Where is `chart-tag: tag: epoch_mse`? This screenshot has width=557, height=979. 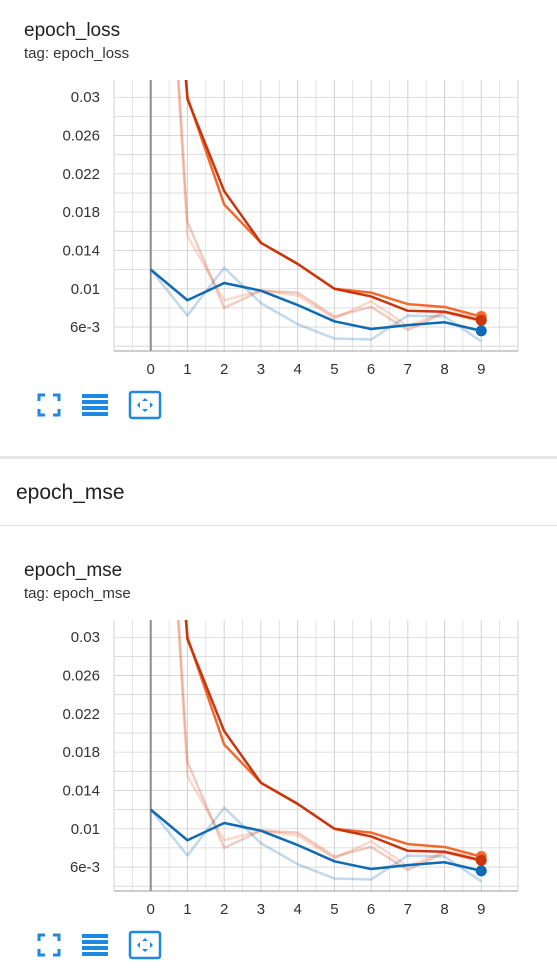
chart-tag: tag: epoch_mse is located at coordinates (77, 593).